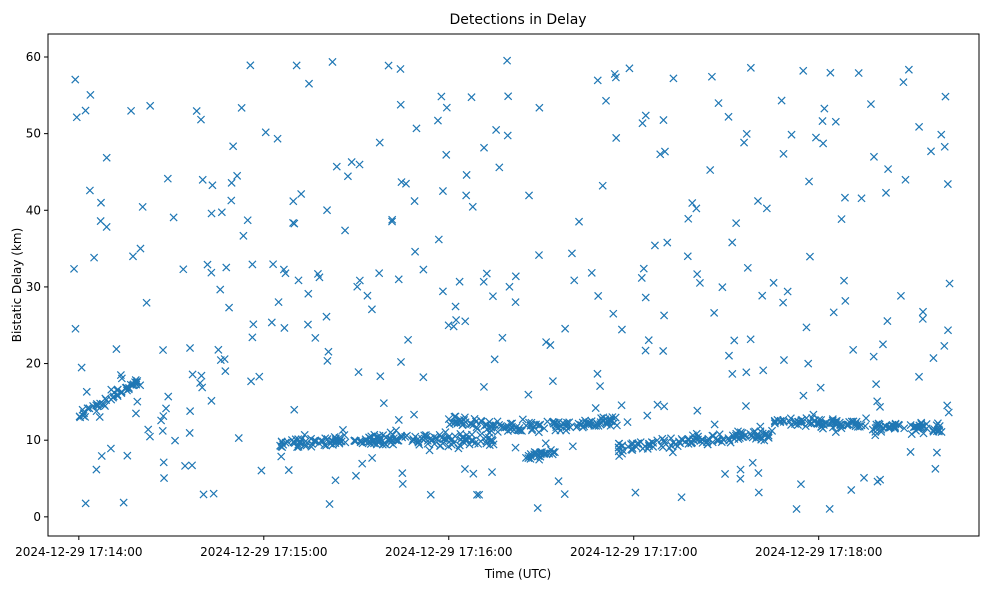  I want to click on y-axis: 0 10 20 30 40 50 60, so click(37, 287).